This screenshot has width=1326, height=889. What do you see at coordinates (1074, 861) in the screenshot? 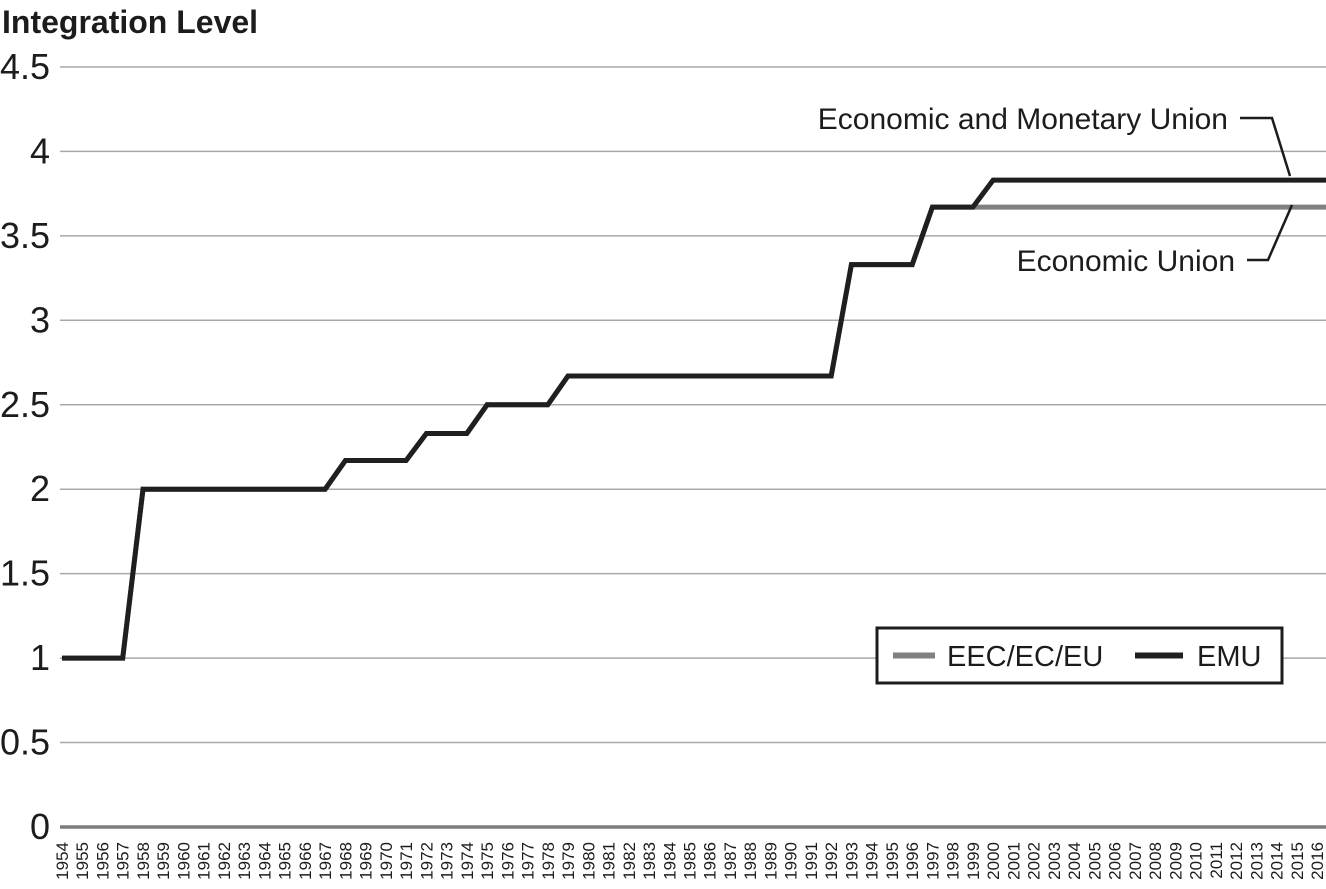
I see `x-tick-label: 2004` at bounding box center [1074, 861].